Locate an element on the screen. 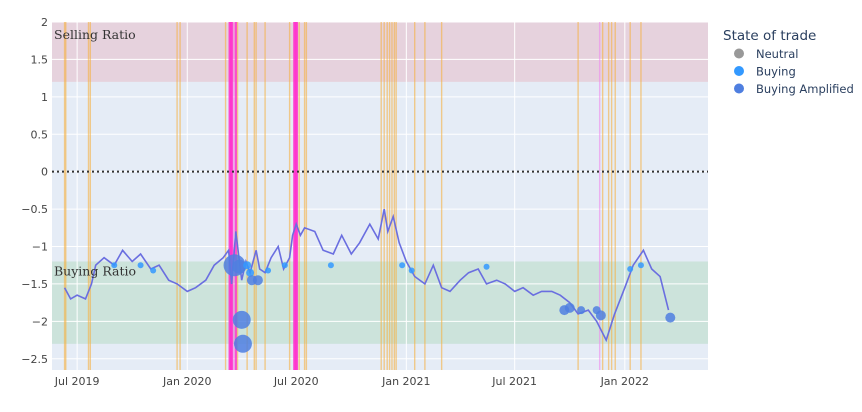 This screenshot has height=412, width=862. x-tick-label: Jul 2019 is located at coordinates (77, 381).